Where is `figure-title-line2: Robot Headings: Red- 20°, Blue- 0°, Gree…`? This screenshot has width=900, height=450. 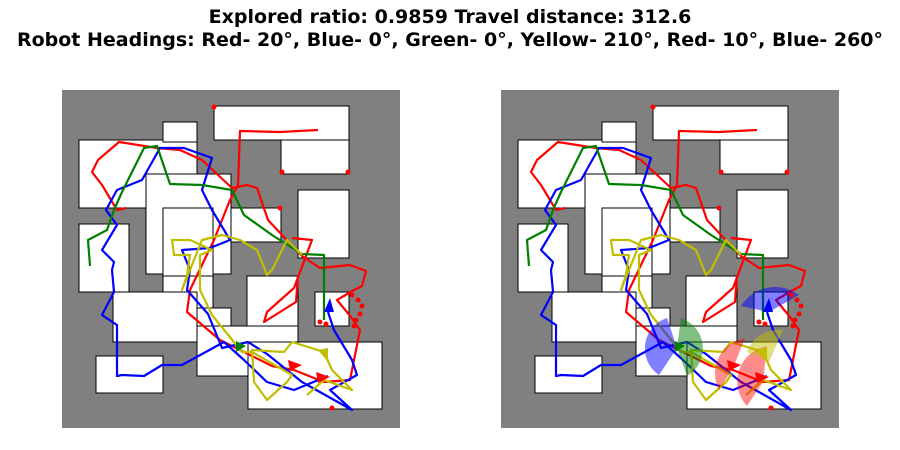 figure-title-line2: Robot Headings: Red- 20°, Blue- 0°, Gree… is located at coordinates (450, 40).